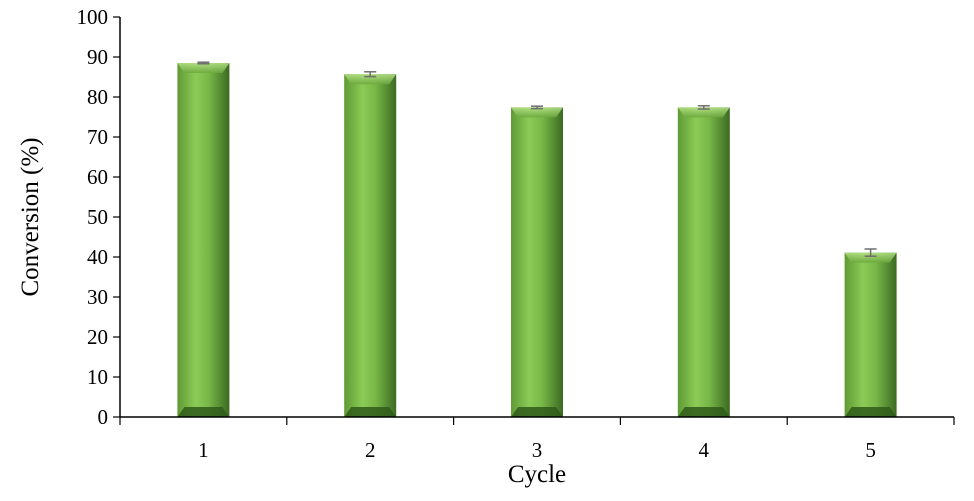 The width and height of the screenshot is (974, 501). I want to click on x-axis-title: Cycle, so click(537, 474).